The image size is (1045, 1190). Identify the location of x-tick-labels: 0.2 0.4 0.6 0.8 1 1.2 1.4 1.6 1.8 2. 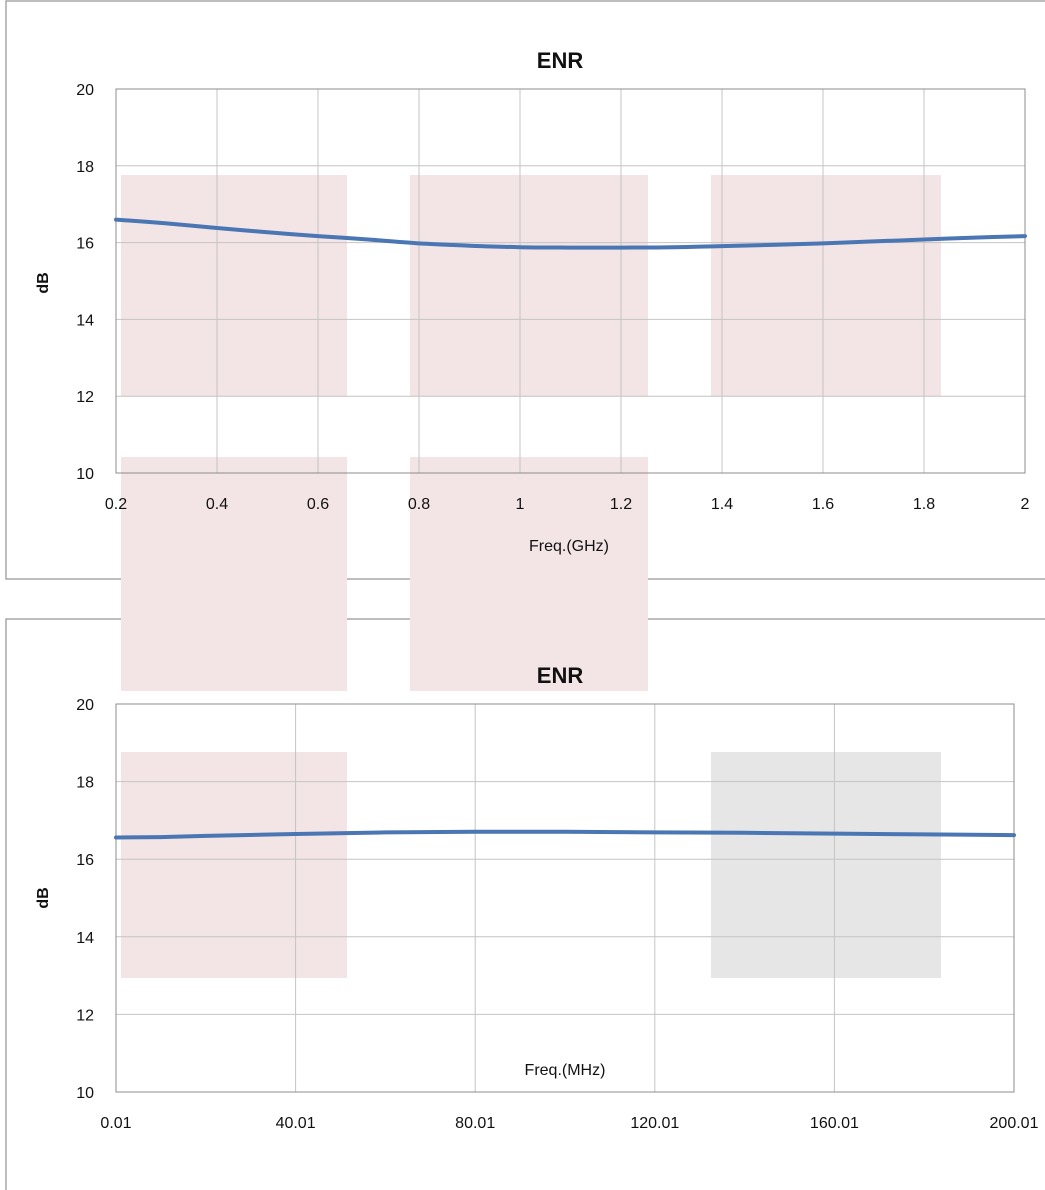
(567, 504).